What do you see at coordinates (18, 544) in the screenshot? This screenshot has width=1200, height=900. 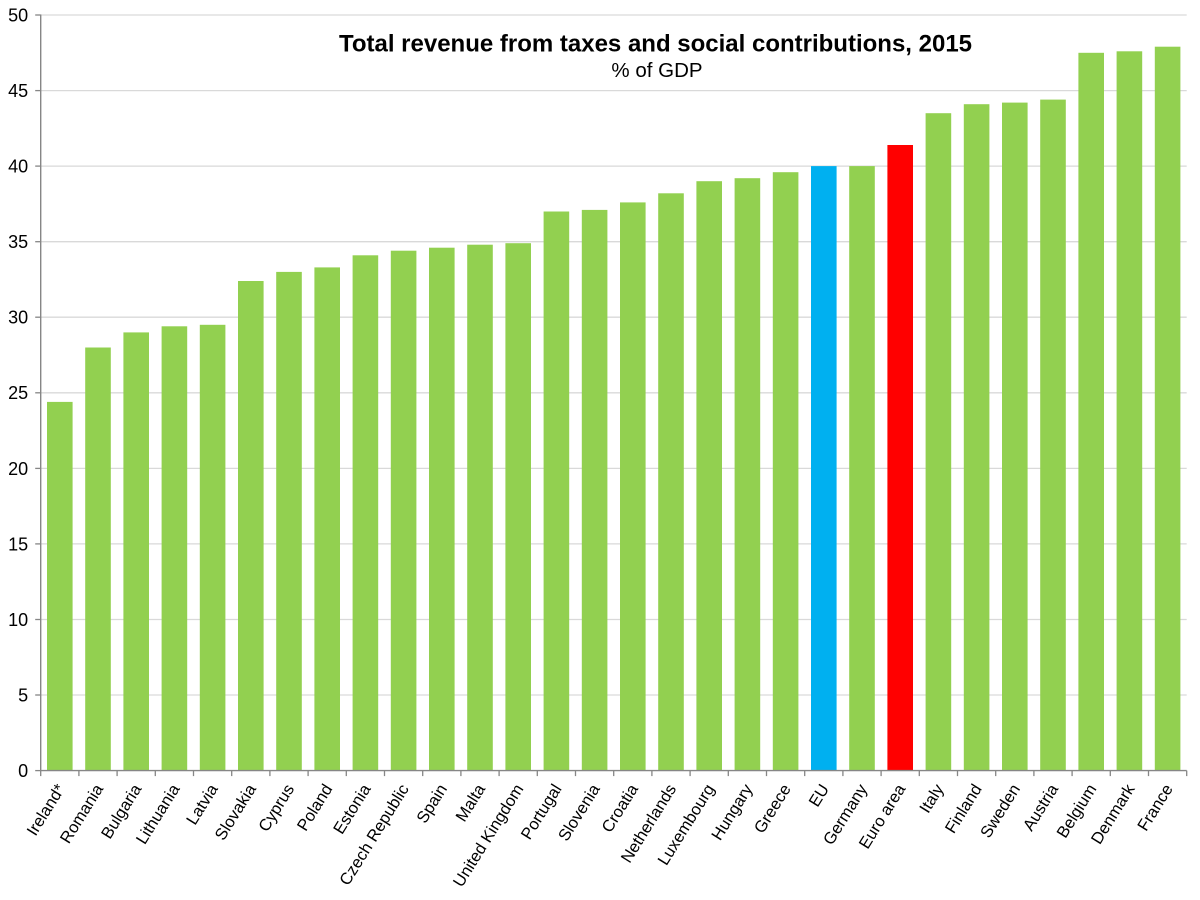 I see `svg-text: 15` at bounding box center [18, 544].